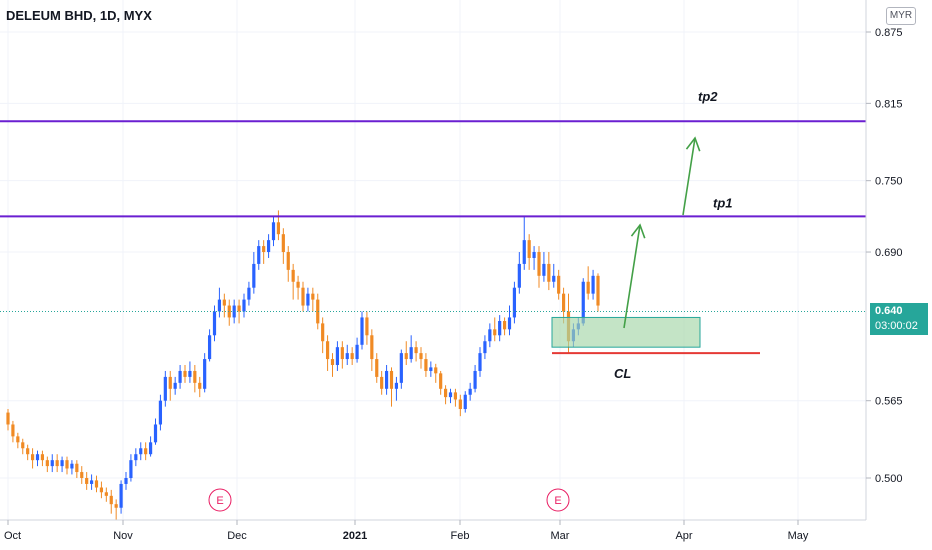 The height and width of the screenshot is (550, 932). I want to click on currency-button: MYR, so click(901, 16).